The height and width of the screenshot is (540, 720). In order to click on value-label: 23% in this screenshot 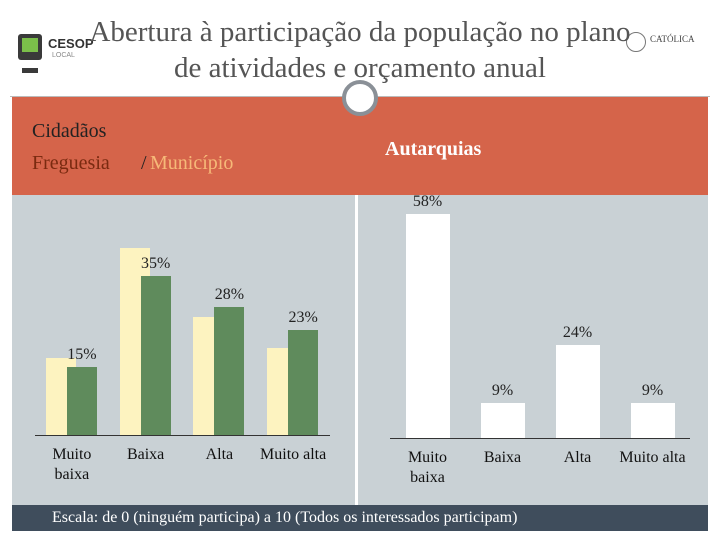, I will do `click(303, 318)`.